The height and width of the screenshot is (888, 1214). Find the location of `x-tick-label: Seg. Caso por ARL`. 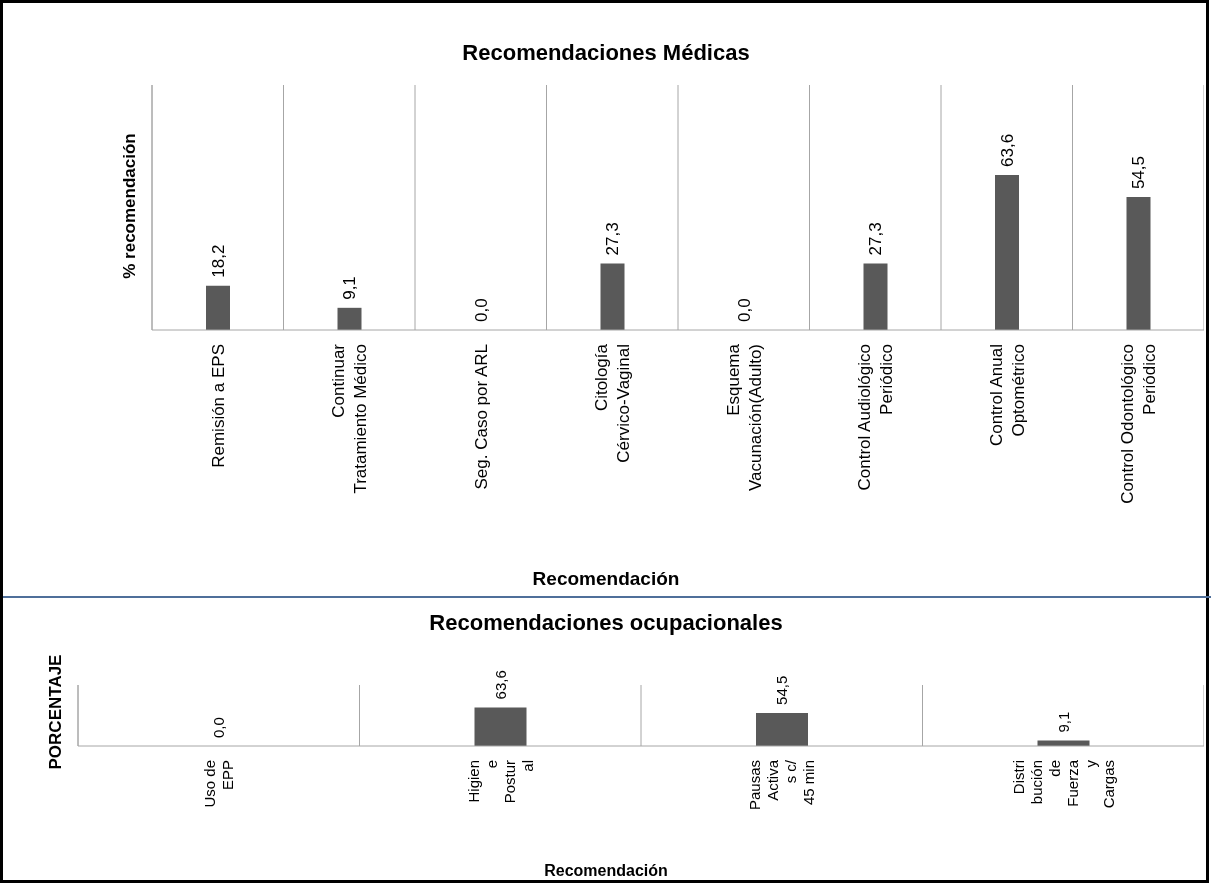

x-tick-label: Seg. Caso por ARL is located at coordinates (481, 417).